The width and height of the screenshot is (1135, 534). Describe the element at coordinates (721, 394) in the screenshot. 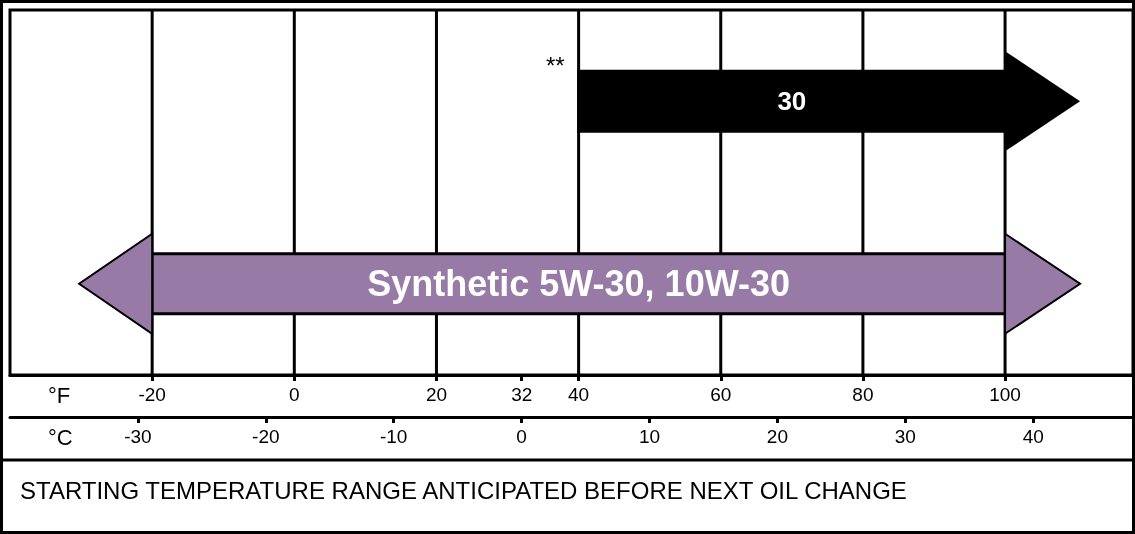

I see `x-tick-label: 60` at that location.